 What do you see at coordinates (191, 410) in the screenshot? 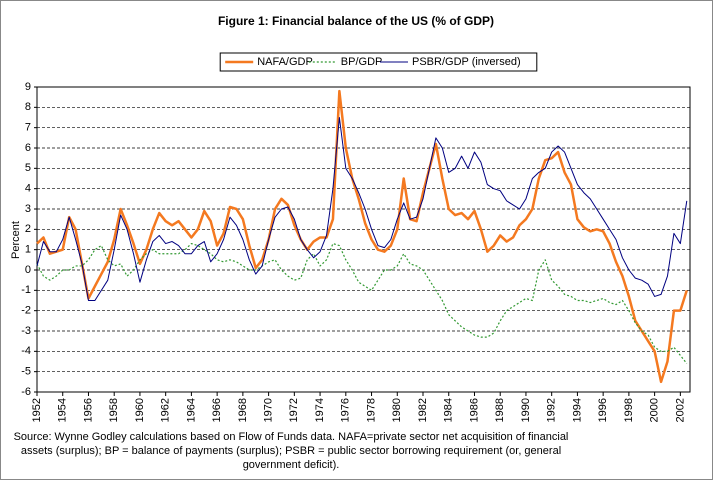
I see `x-tick-label: 1964` at bounding box center [191, 410].